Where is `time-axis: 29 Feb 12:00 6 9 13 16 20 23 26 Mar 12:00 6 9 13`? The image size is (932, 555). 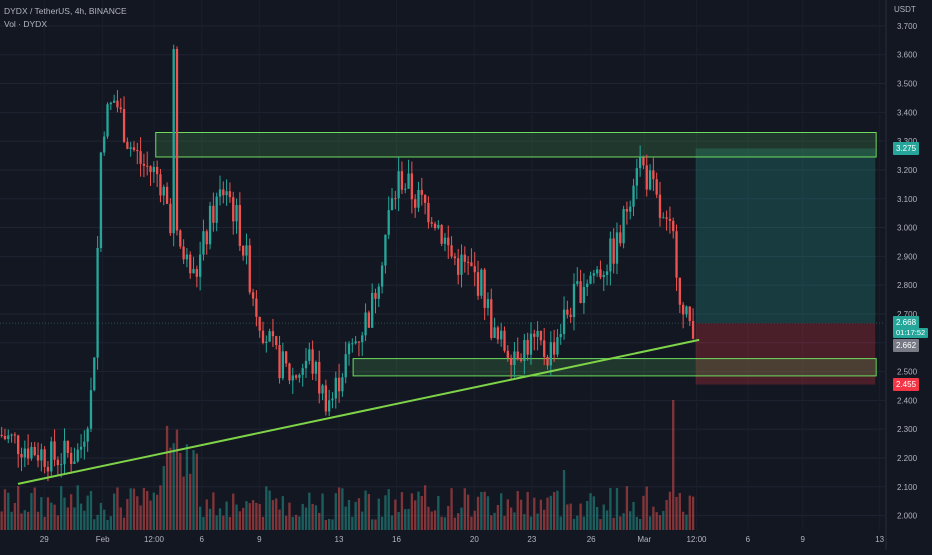
time-axis: 29 Feb 12:00 6 9 13 16 20 23 26 Mar 12:00 6 9 13 is located at coordinates (462, 539).